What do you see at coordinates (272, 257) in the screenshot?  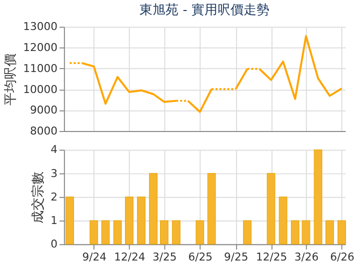 I see `x-tick-label: 12/25` at bounding box center [272, 257].